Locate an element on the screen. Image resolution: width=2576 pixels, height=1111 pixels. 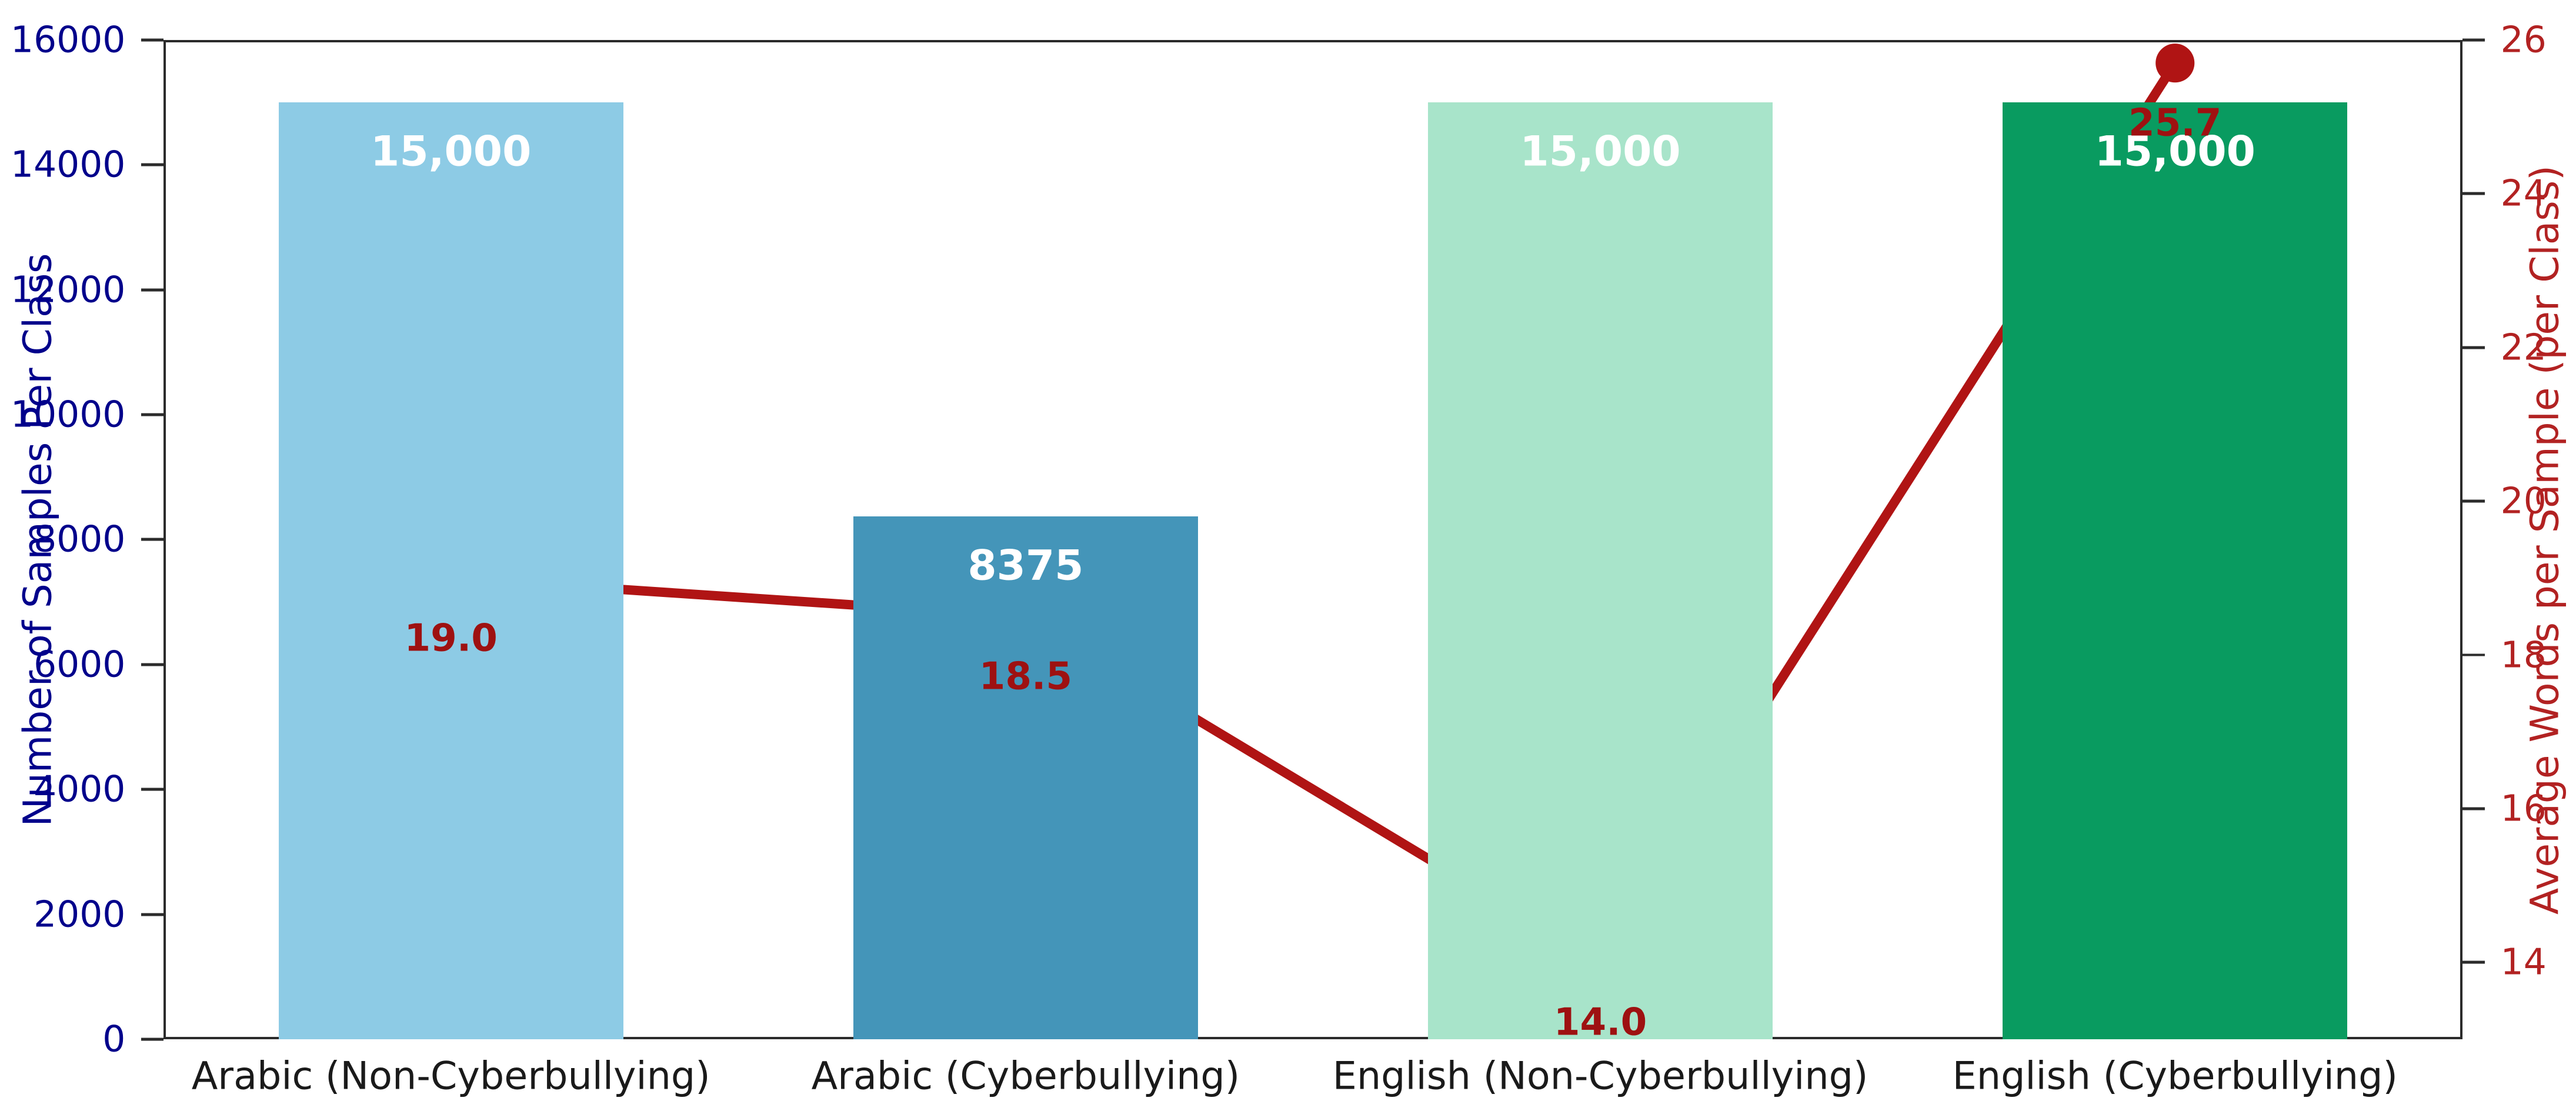
left-tick-label: 8000 is located at coordinates (80, 539).